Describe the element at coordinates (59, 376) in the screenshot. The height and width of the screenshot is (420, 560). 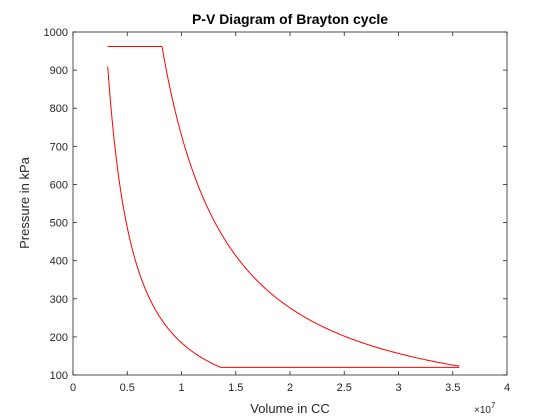
I see `y-tick-label: 100` at that location.